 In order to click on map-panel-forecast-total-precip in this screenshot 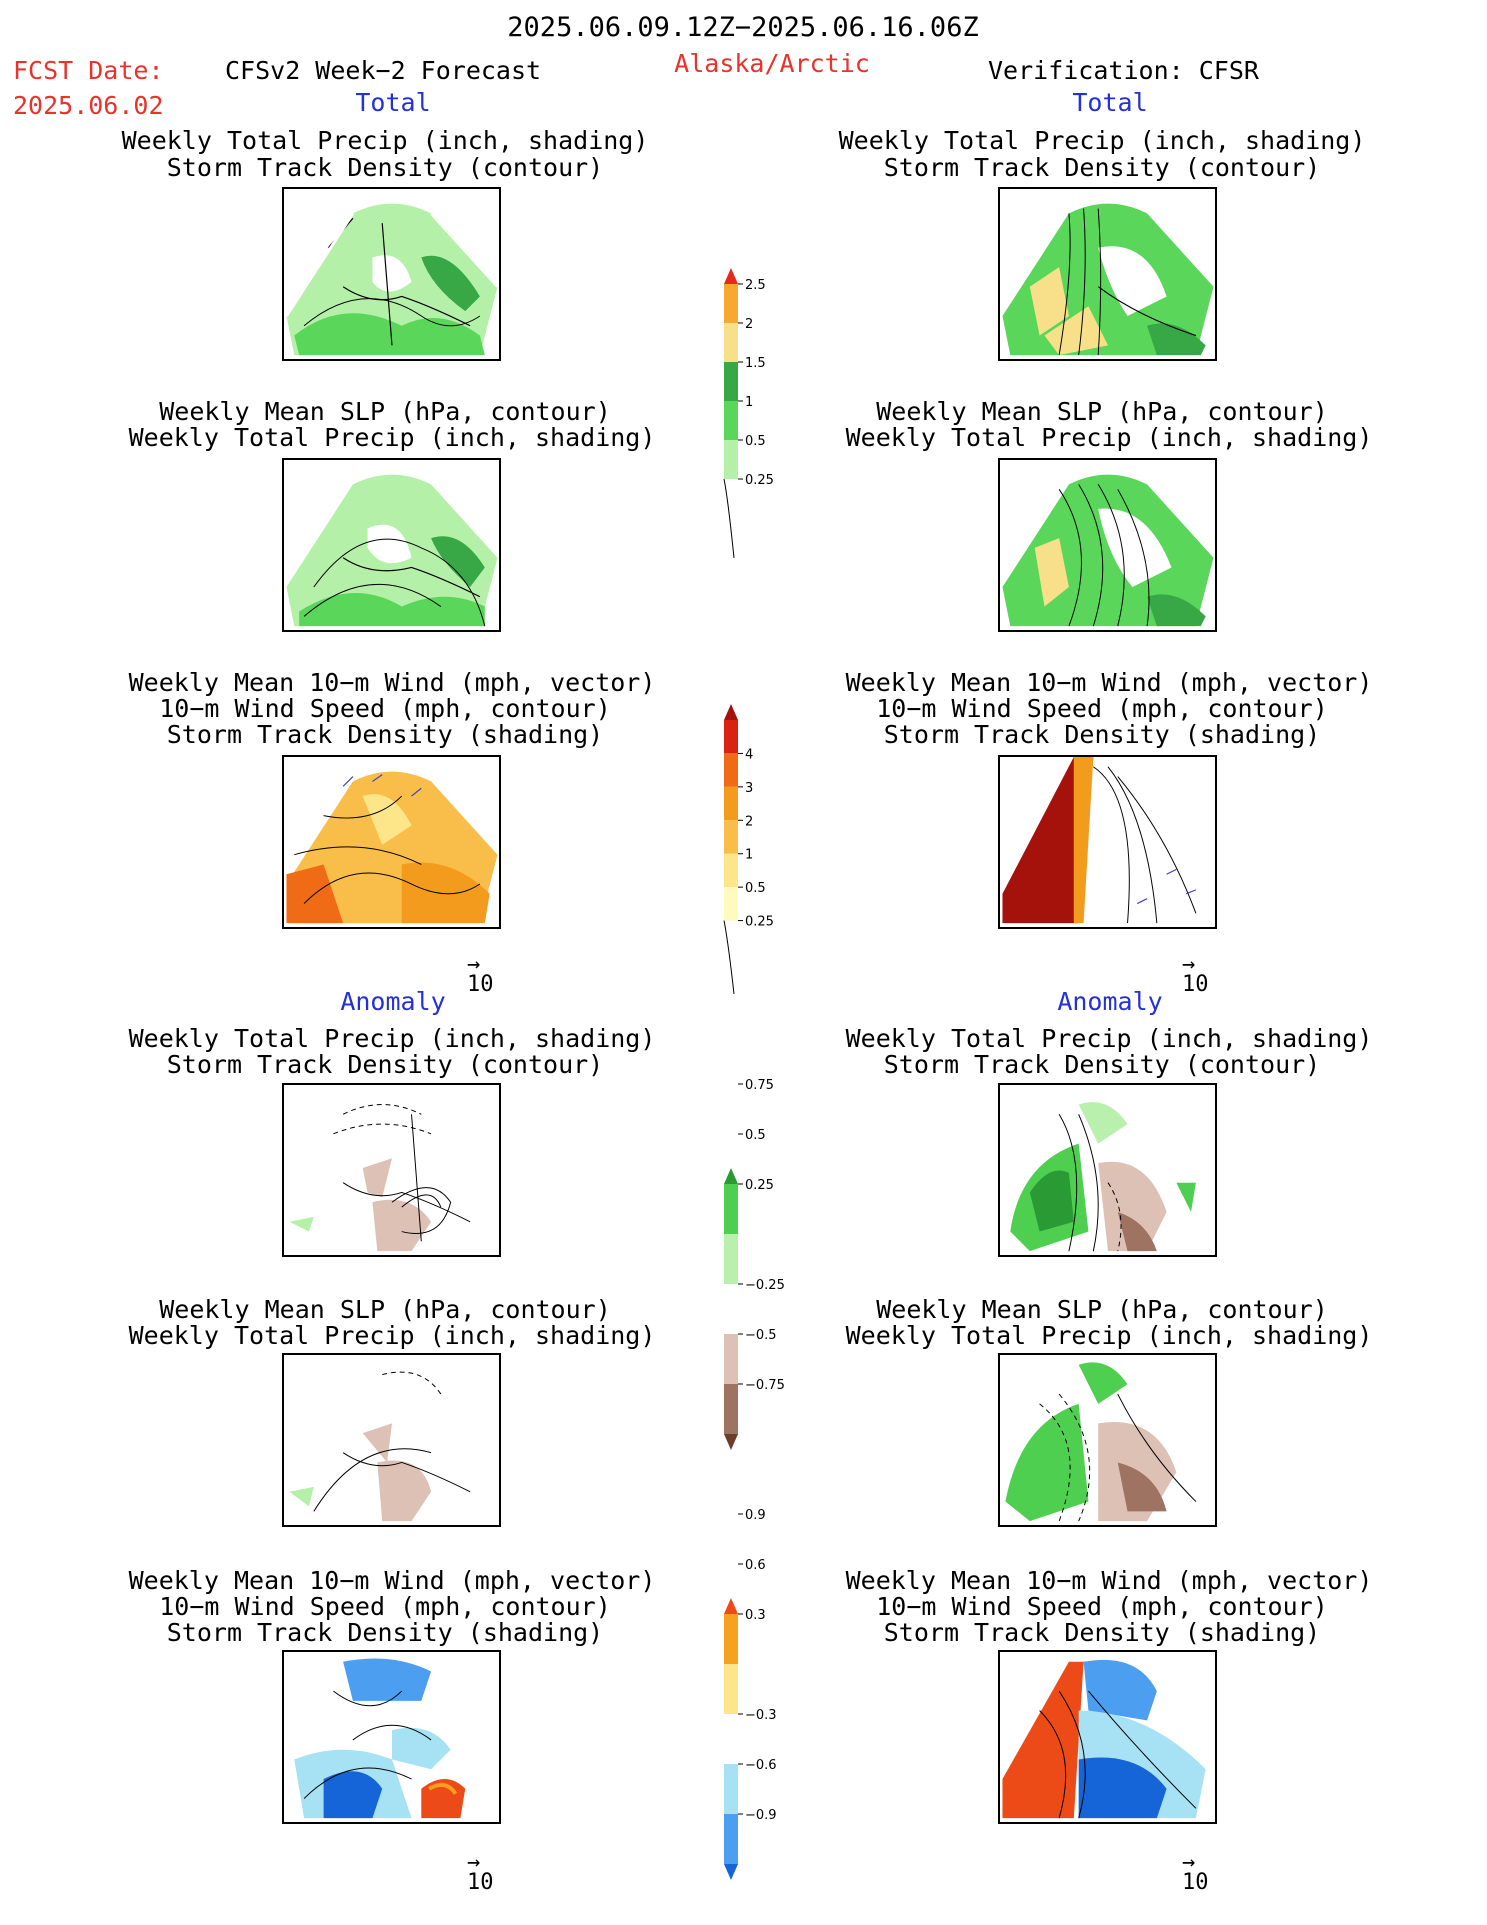, I will do `click(391, 274)`.